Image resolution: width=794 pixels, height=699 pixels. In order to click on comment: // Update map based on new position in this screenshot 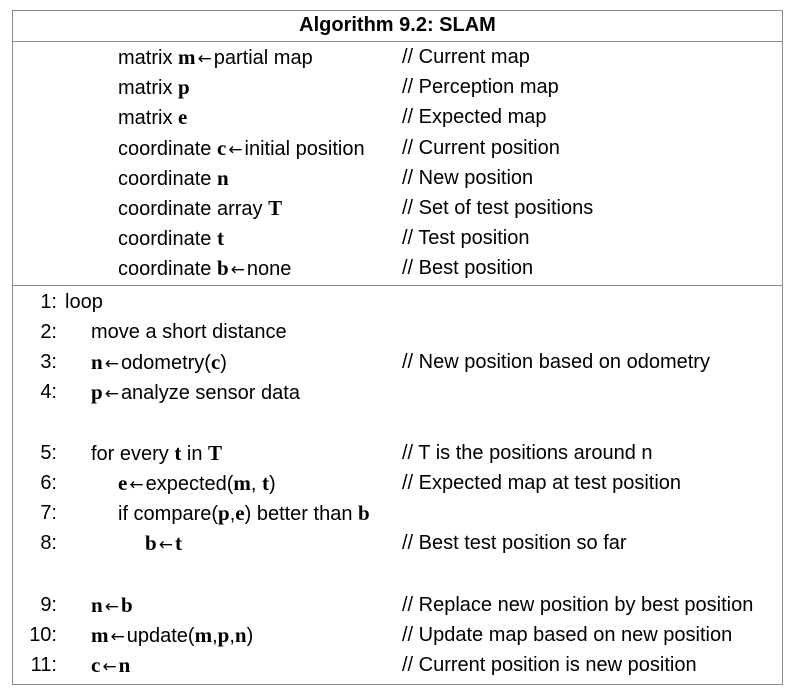, I will do `click(567, 635)`.